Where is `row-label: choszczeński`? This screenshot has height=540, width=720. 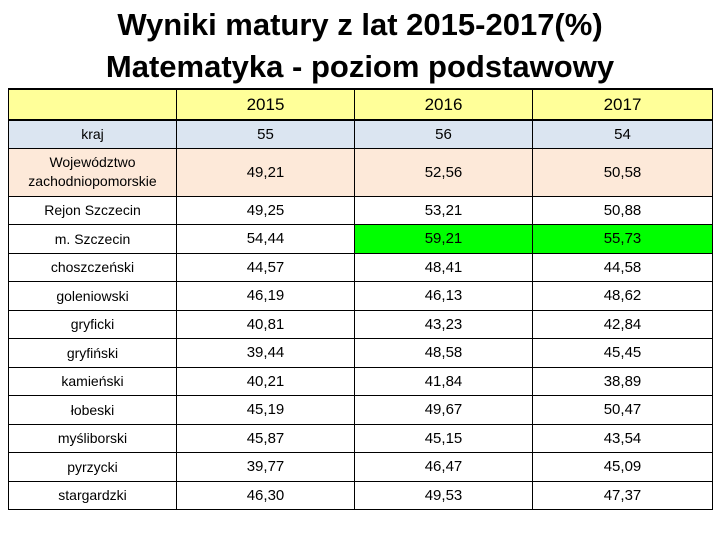
row-label: choszczeński is located at coordinates (92, 267).